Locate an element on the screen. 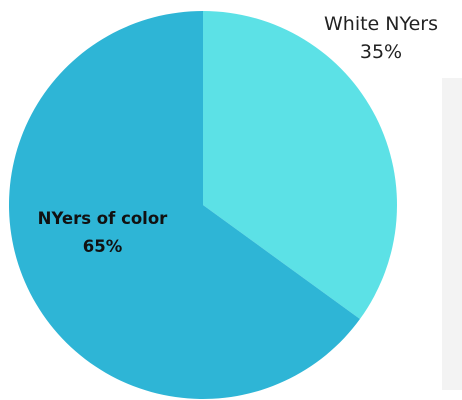  slice-label-nyers-of-color-value: 65% is located at coordinates (102, 246).